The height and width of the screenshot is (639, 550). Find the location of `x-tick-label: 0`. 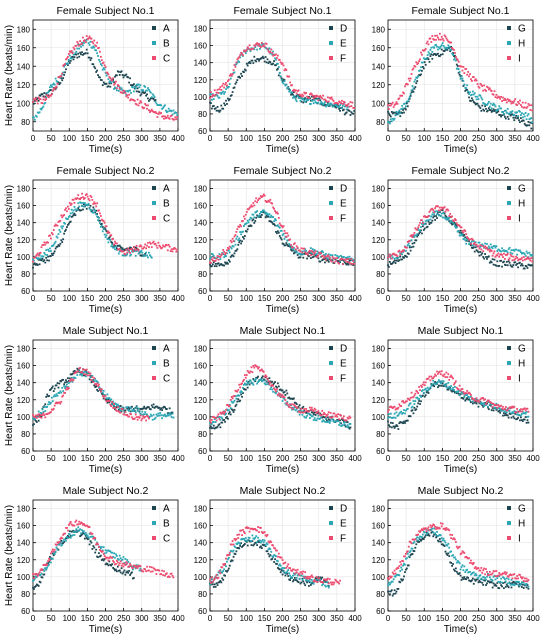

x-tick-label: 0 is located at coordinates (388, 458).